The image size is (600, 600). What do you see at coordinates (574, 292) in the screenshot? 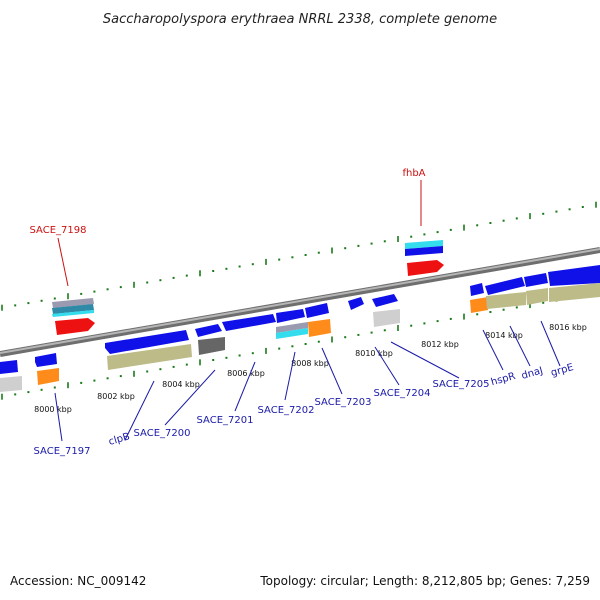
I see `gene-right-edge-olive` at bounding box center [574, 292].